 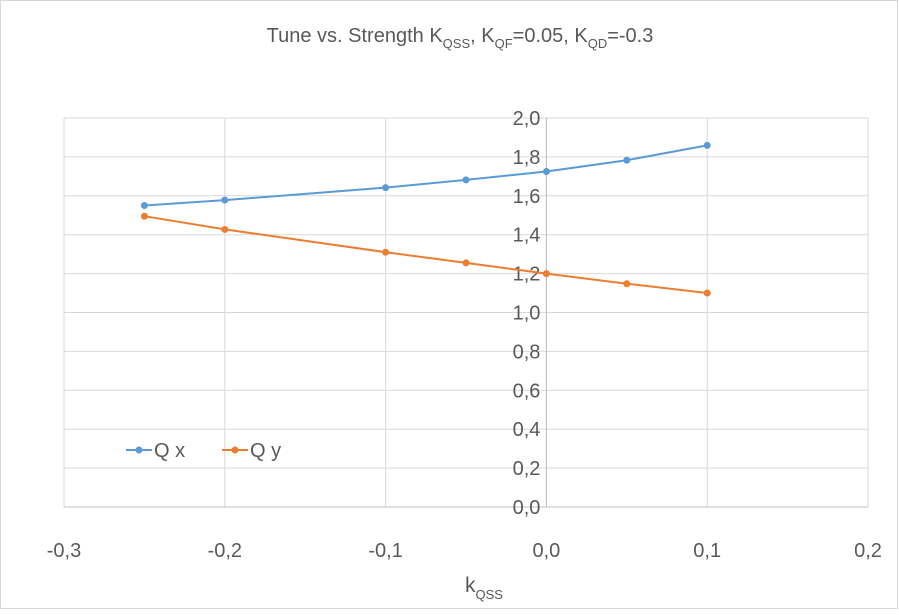 What do you see at coordinates (546, 551) in the screenshot?
I see `x-tick-label: 0,0` at bounding box center [546, 551].